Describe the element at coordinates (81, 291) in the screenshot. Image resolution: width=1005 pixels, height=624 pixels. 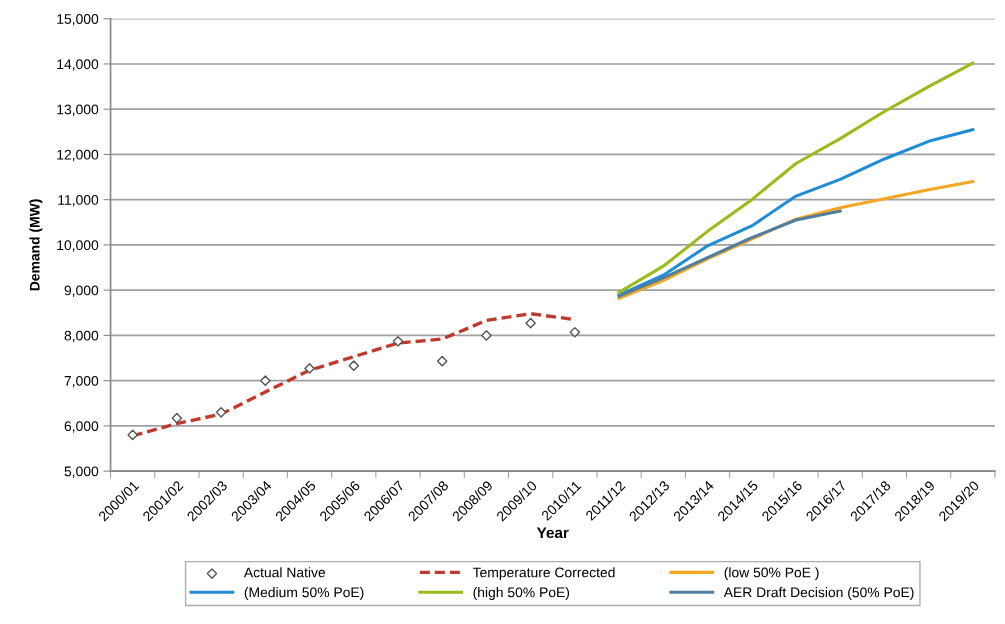
I see `y-tick-label: 9,000` at that location.